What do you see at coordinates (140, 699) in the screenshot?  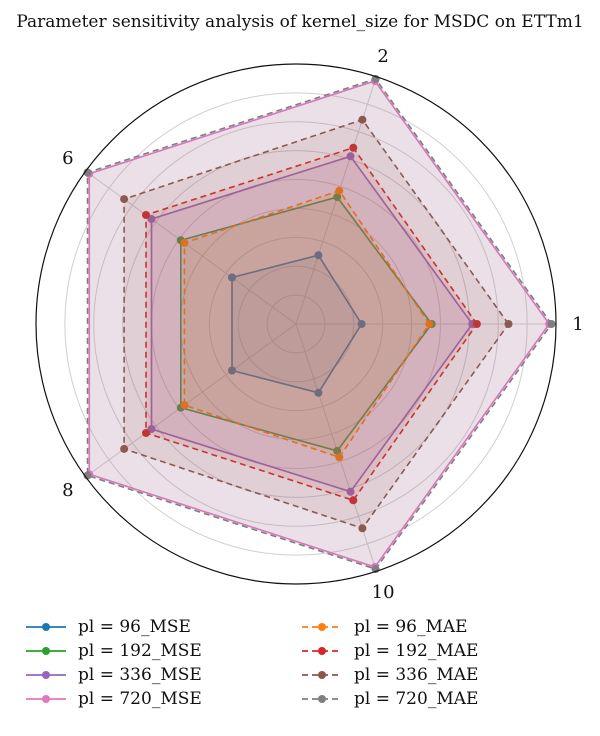 I see `legend-label: pl = 720_MSE` at bounding box center [140, 699].